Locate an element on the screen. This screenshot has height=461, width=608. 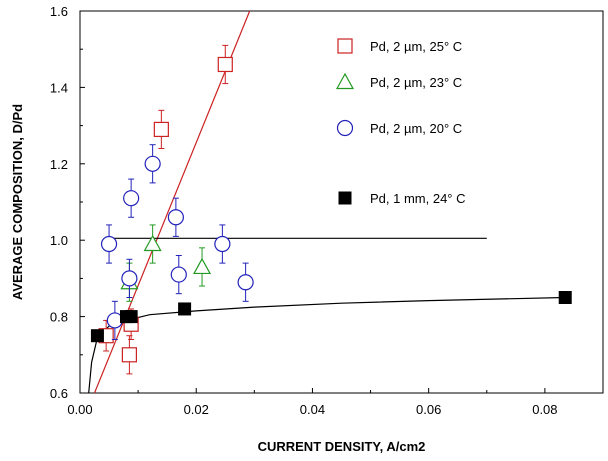
legend-label: Pd, 2 µm, 25° C is located at coordinates (416, 46).